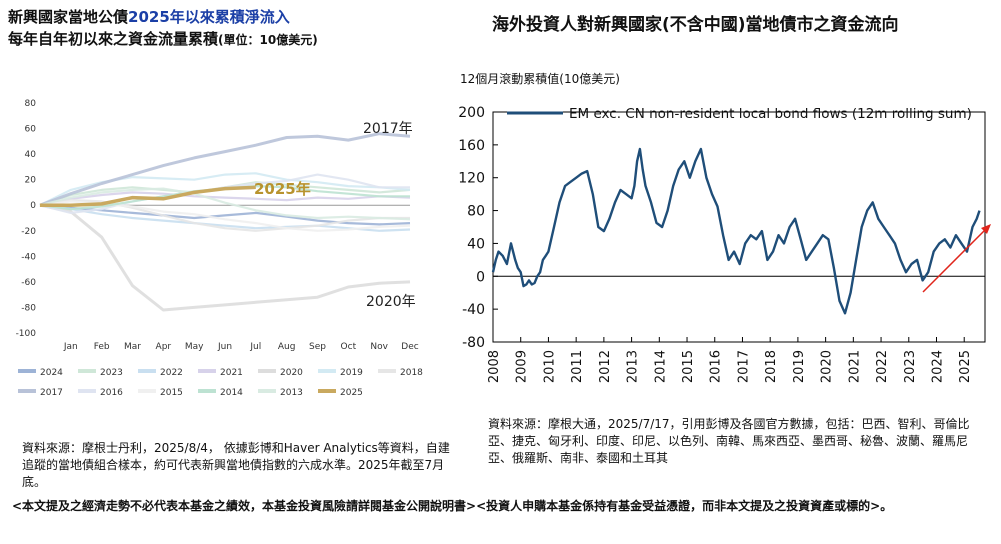 The image size is (1001, 544). What do you see at coordinates (51, 393) in the screenshot?
I see `left-legend-label-2017: 2017` at bounding box center [51, 393].